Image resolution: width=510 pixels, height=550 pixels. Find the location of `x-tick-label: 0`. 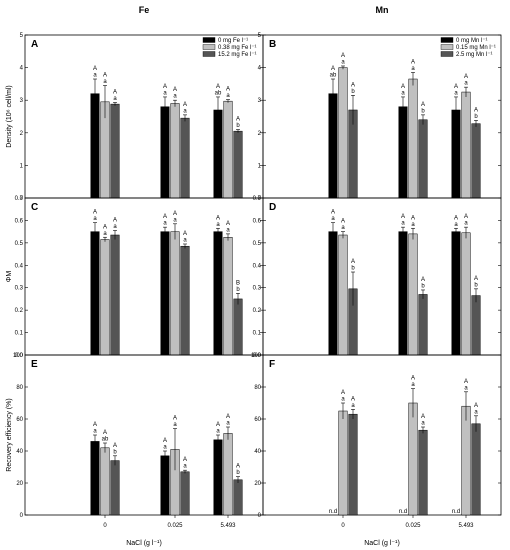

x-tick-label: 0 is located at coordinates (343, 526).